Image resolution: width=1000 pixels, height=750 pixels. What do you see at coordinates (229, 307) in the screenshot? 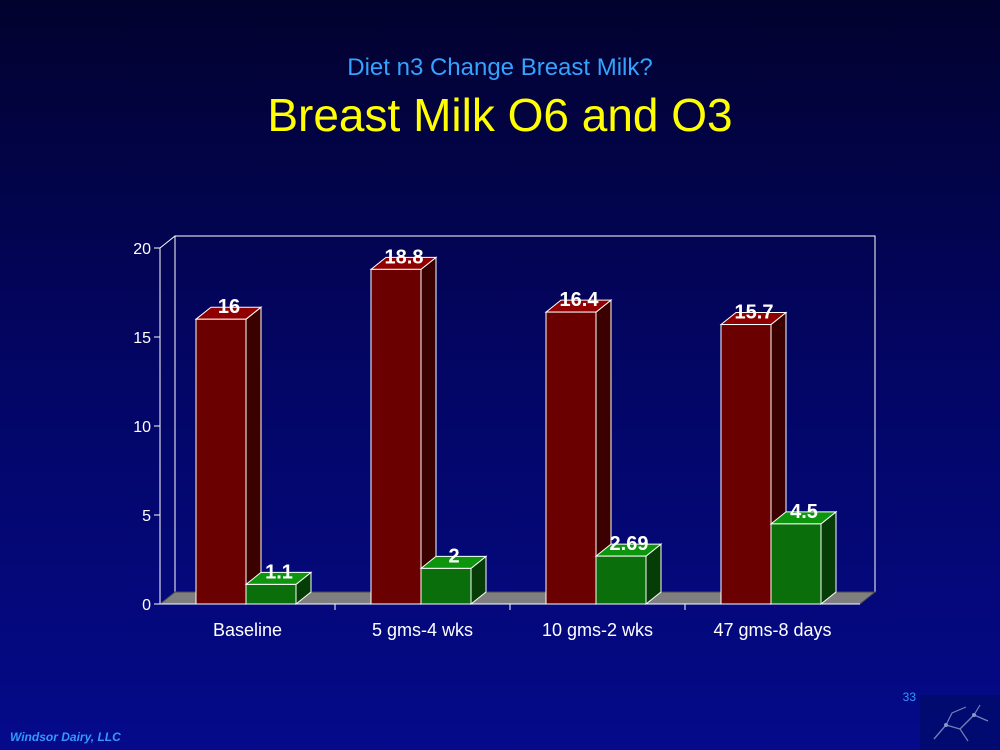
I see `data-label: 16` at bounding box center [229, 307].